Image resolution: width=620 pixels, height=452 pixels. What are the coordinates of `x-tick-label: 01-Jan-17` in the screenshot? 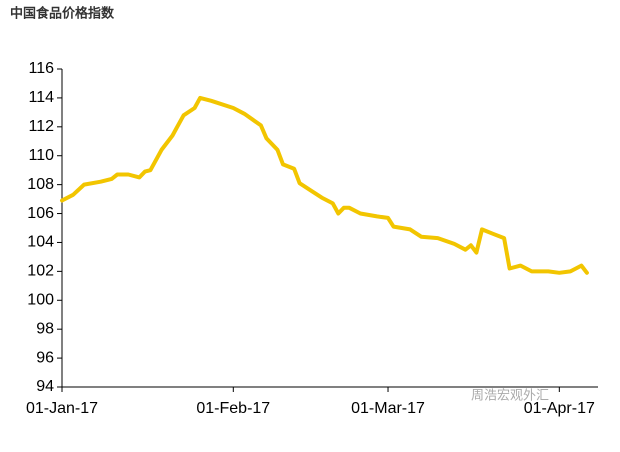 It's located at (62, 408).